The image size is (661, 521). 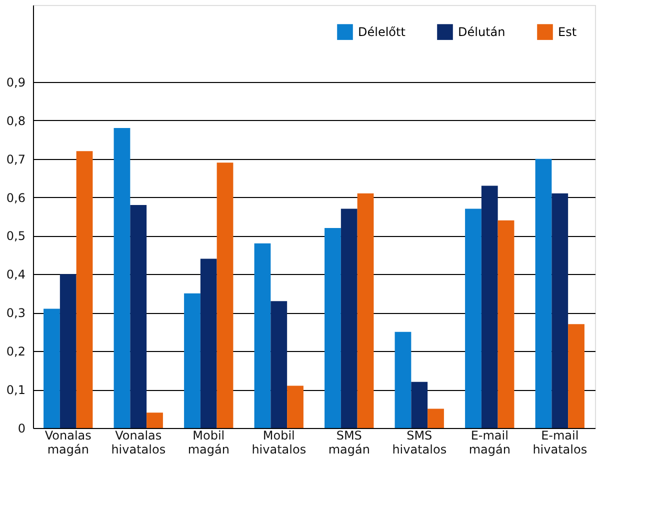 What do you see at coordinates (419, 442) in the screenshot?
I see `x-tick-label: SMS hivatalos` at bounding box center [419, 442].